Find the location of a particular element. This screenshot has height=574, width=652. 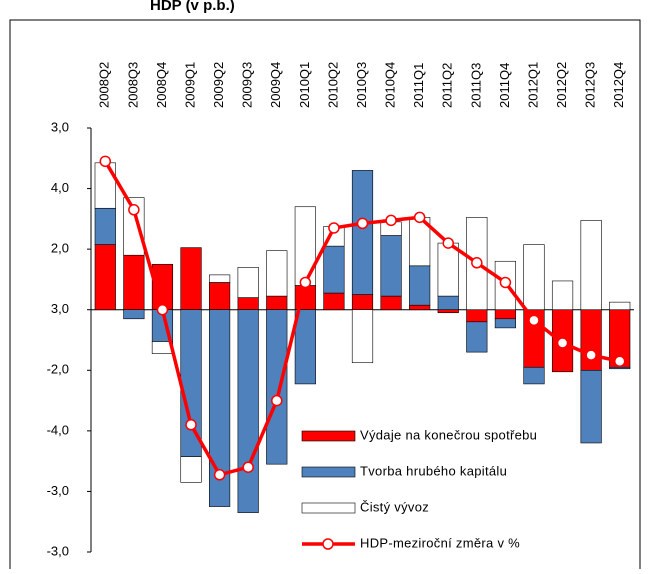

y-tick-label: -2,0 is located at coordinates (58, 369).